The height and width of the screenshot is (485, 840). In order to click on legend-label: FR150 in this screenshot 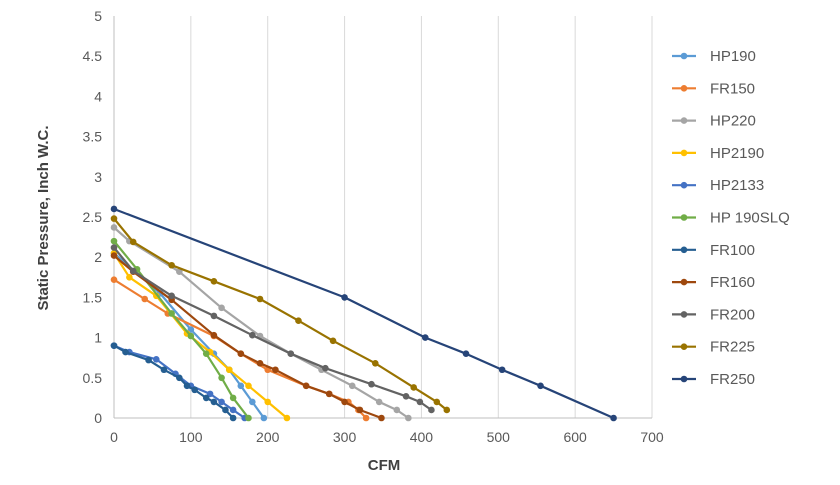, I will do `click(732, 88)`.